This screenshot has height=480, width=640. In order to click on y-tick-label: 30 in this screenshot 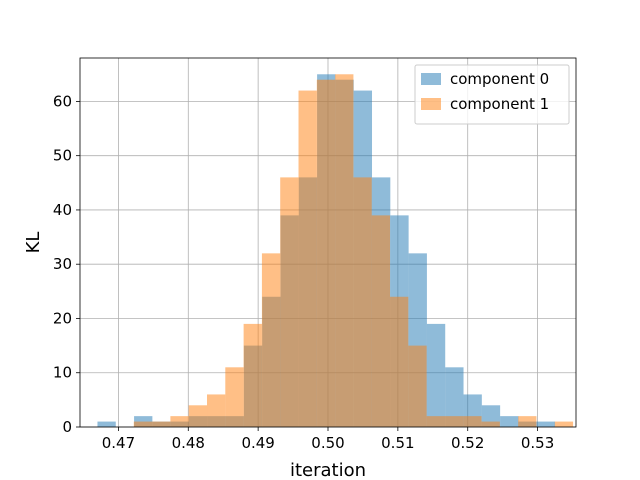, I will do `click(62, 264)`.